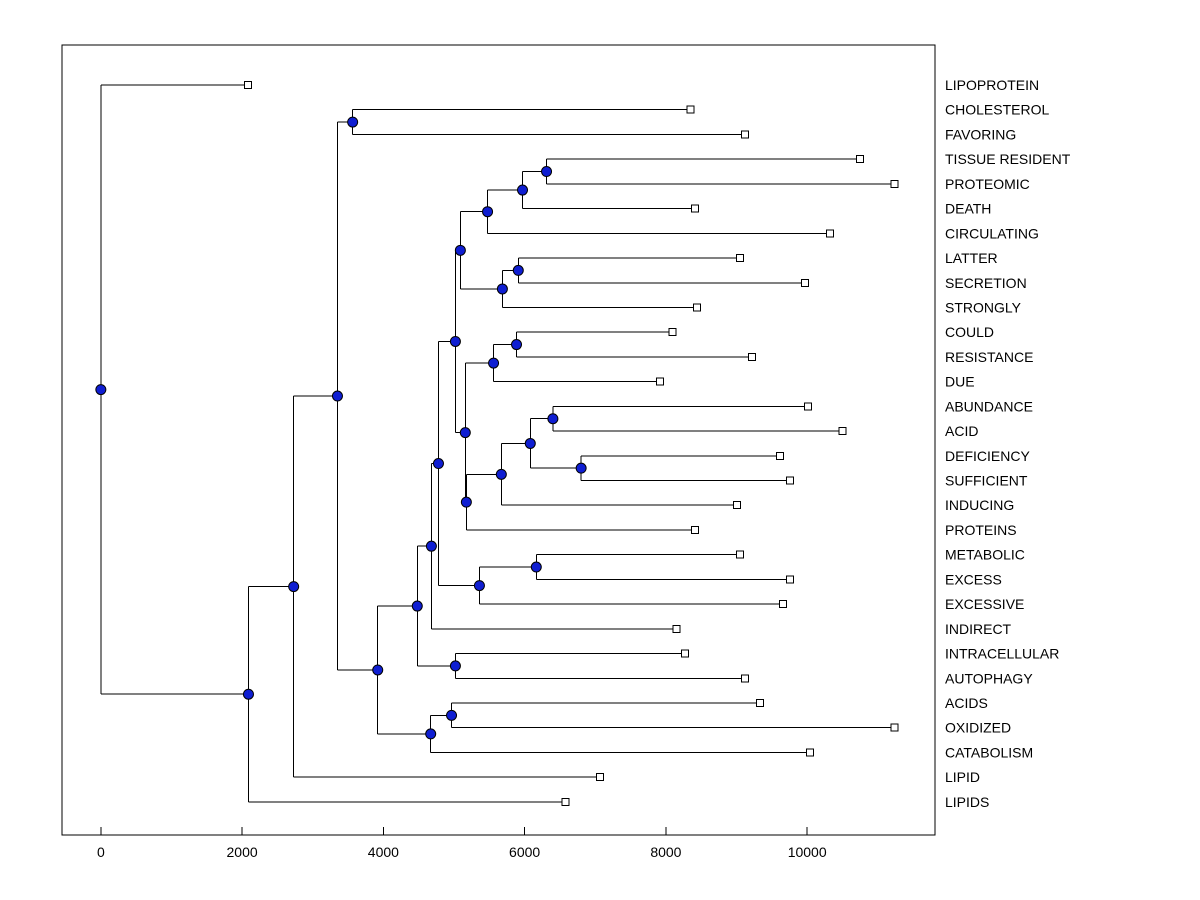 The width and height of the screenshot is (1200, 900). I want to click on leaf-label: LIPIDS, so click(967, 802).